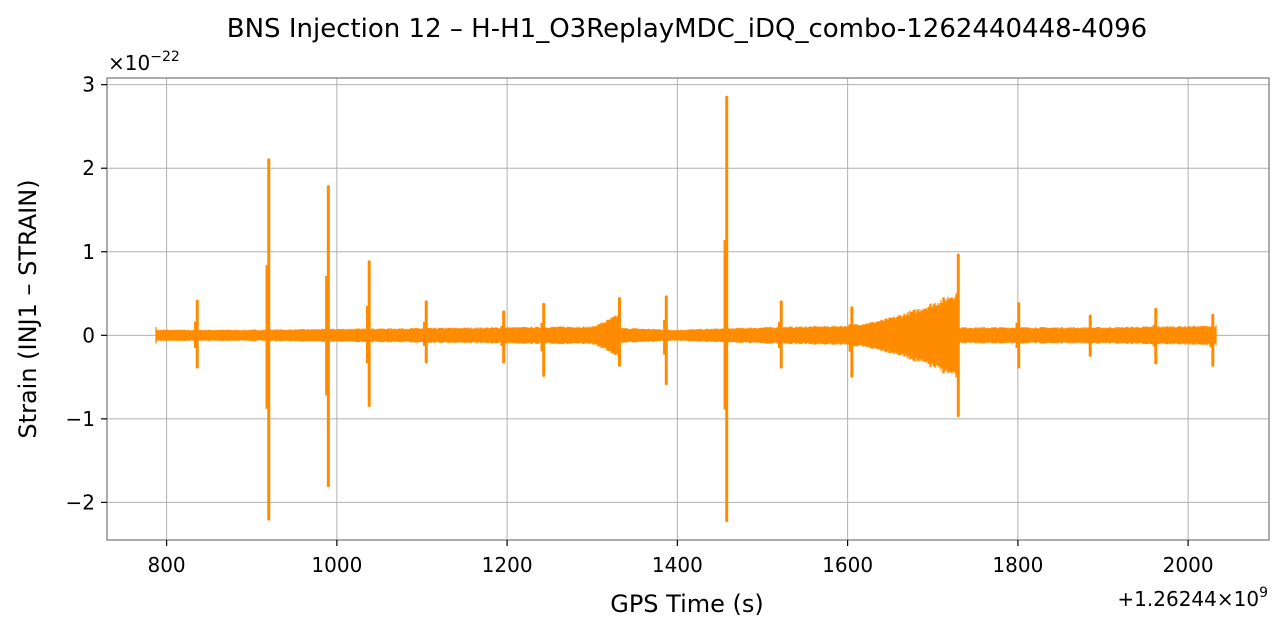 This screenshot has width=1283, height=633. I want to click on y-tick-label: −2, so click(80, 502).